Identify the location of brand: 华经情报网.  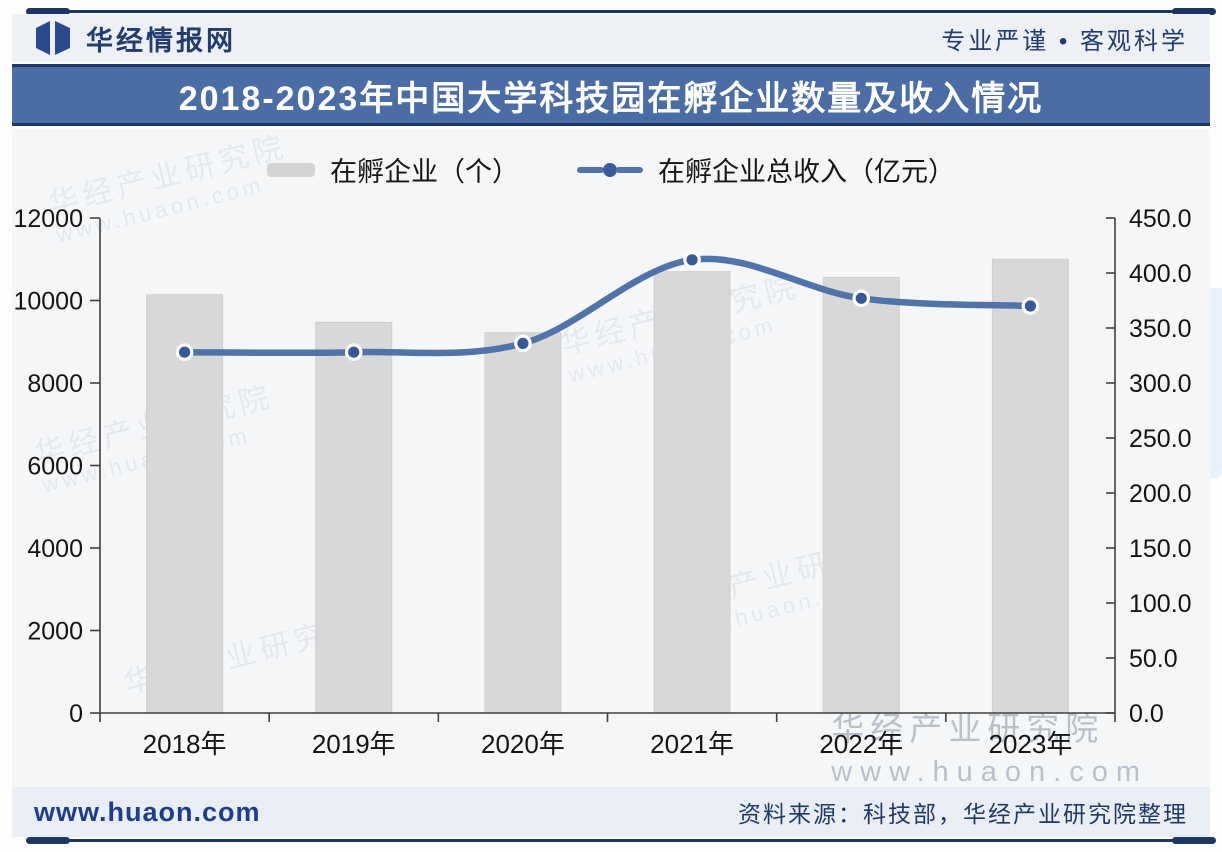
(135, 38).